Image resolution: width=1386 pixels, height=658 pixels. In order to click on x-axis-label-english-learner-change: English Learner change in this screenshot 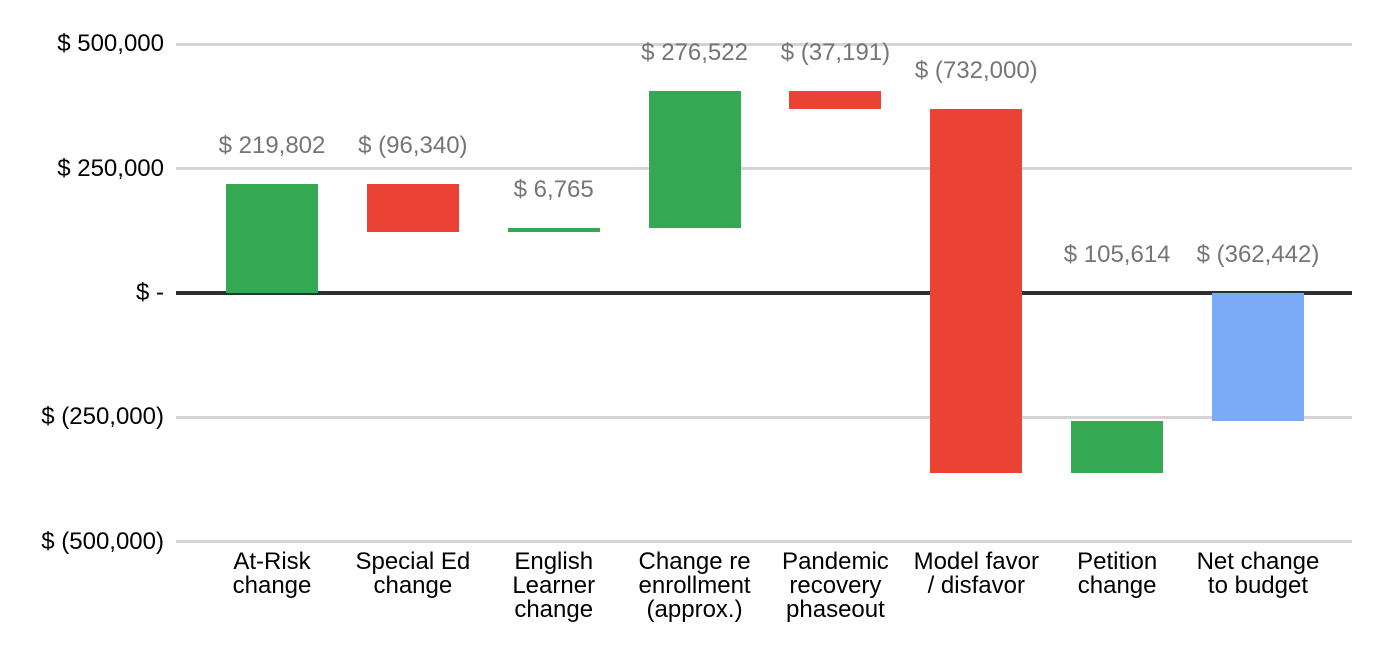, I will do `click(553, 586)`.